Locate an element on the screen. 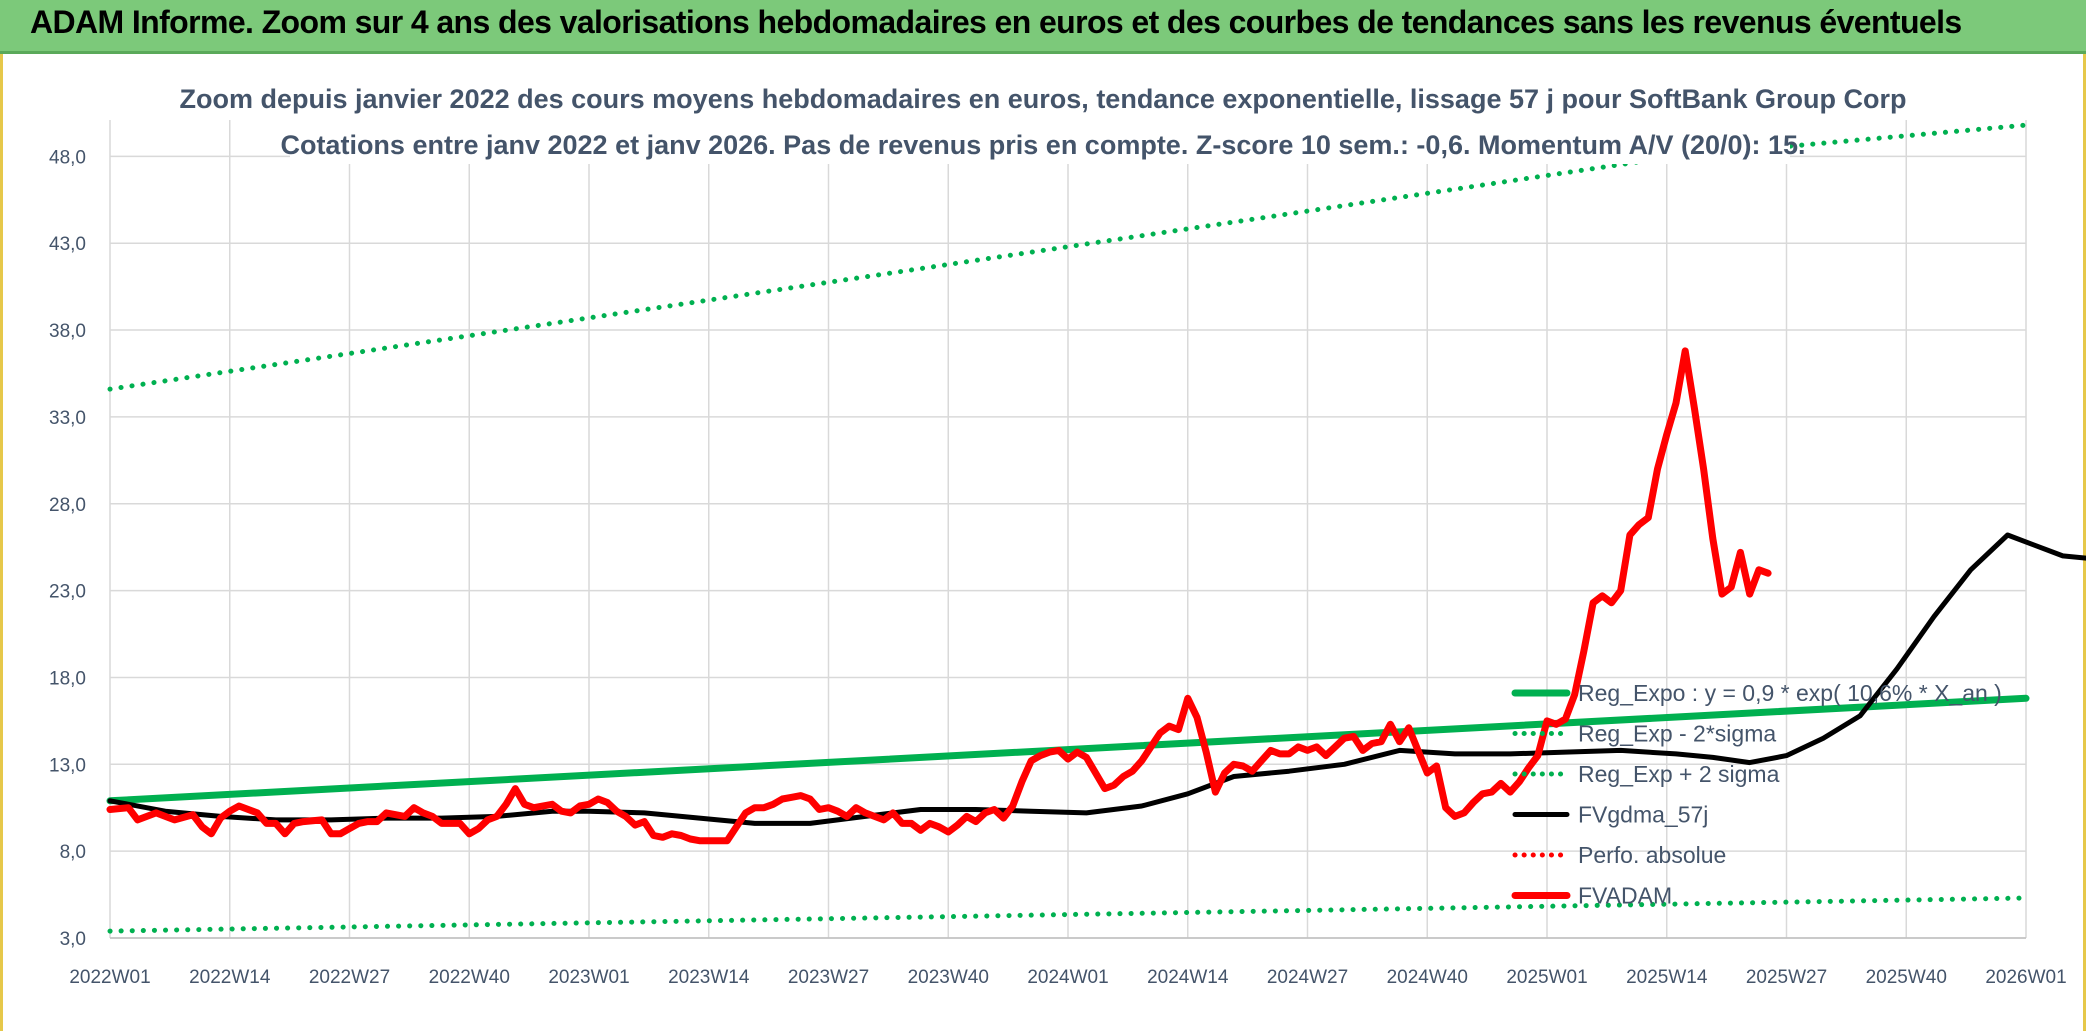 This screenshot has height=1031, width=2086. x-tick-label: 2024W01 is located at coordinates (1067, 977).